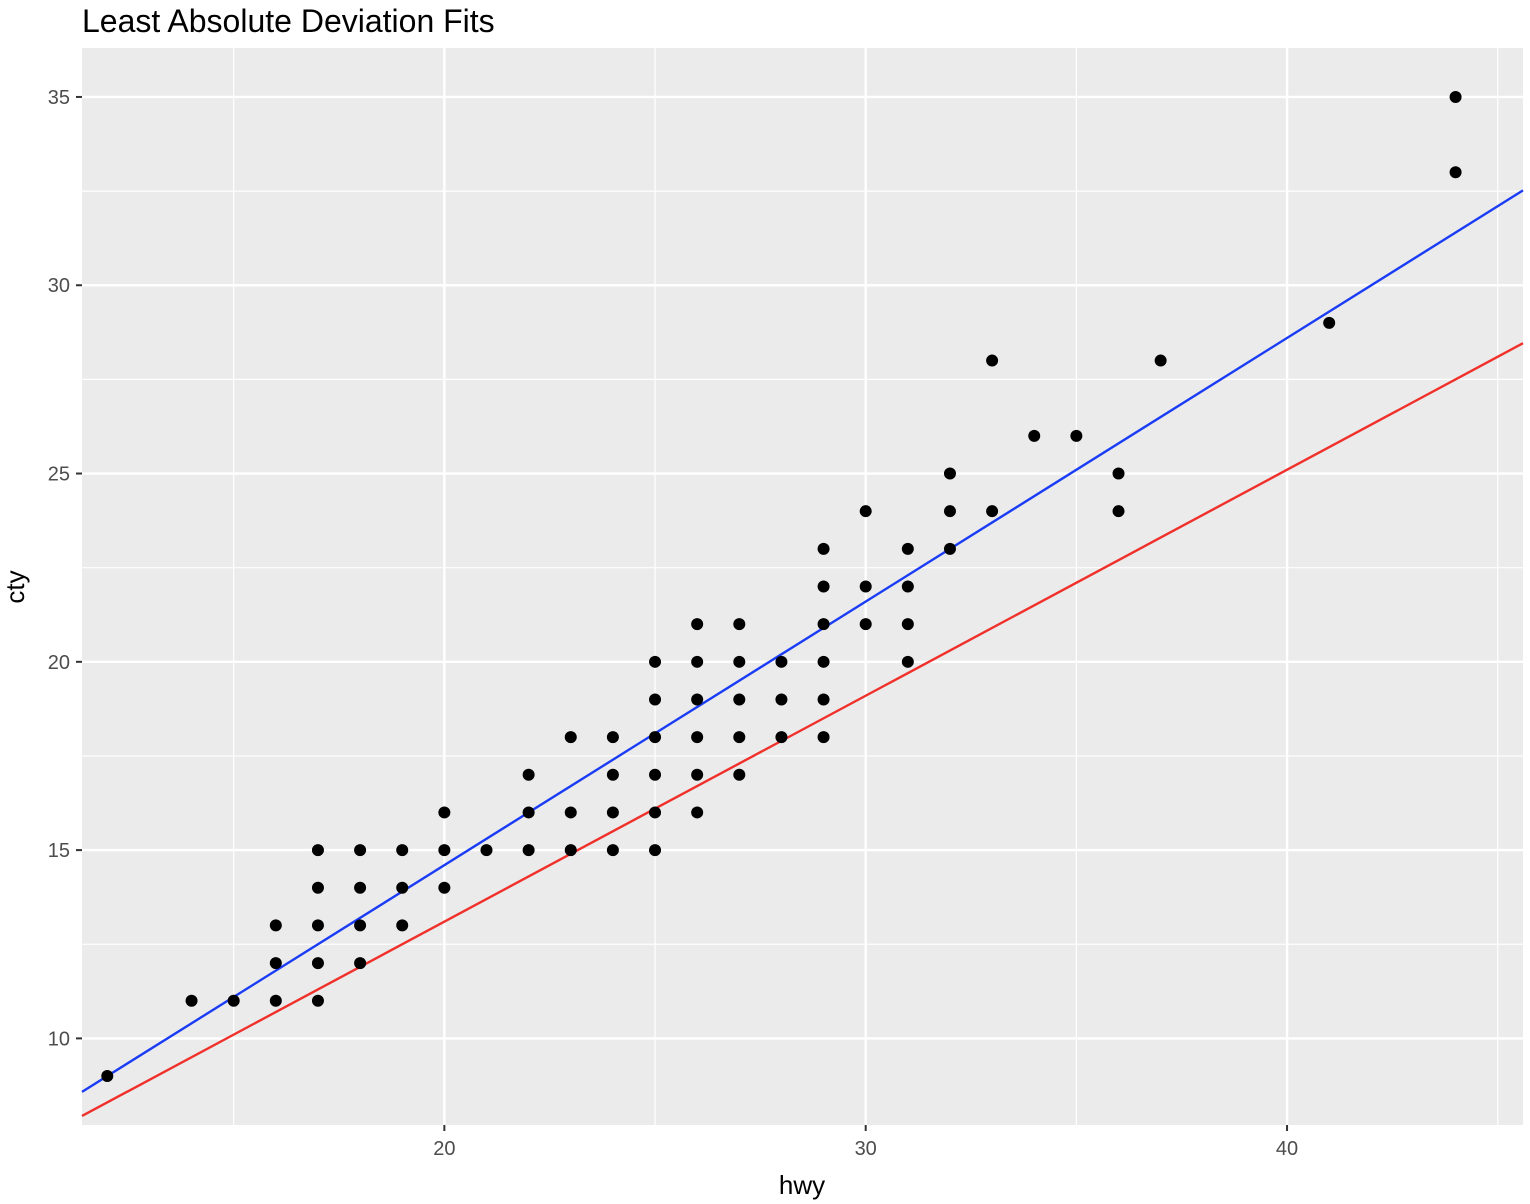 The width and height of the screenshot is (1530, 1204). Describe the element at coordinates (59, 98) in the screenshot. I see `y-tick-label: 35` at that location.